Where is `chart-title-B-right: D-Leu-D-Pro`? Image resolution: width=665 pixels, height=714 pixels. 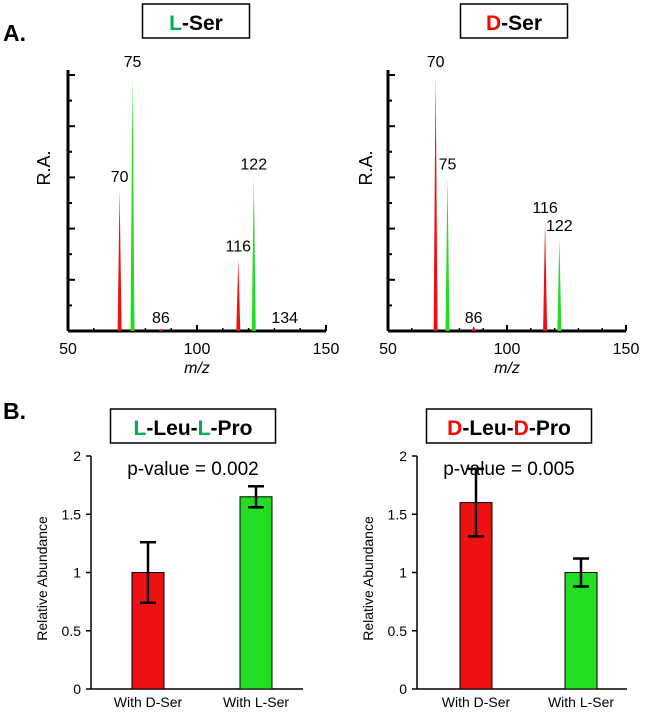
chart-title-B-right: D-Leu-D-Pro is located at coordinates (509, 426).